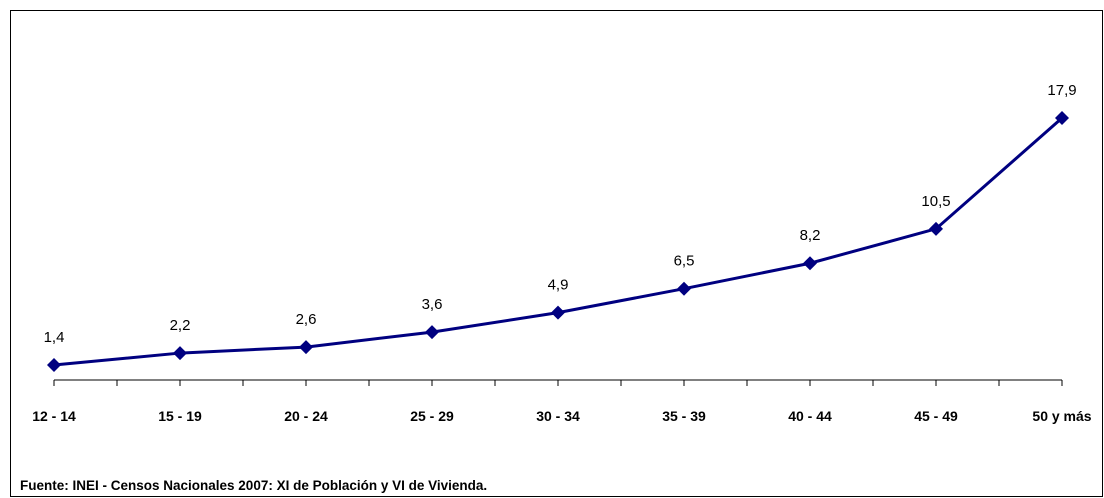  What do you see at coordinates (1061, 416) in the screenshot?
I see `x-tick-label: 50 y más` at bounding box center [1061, 416].